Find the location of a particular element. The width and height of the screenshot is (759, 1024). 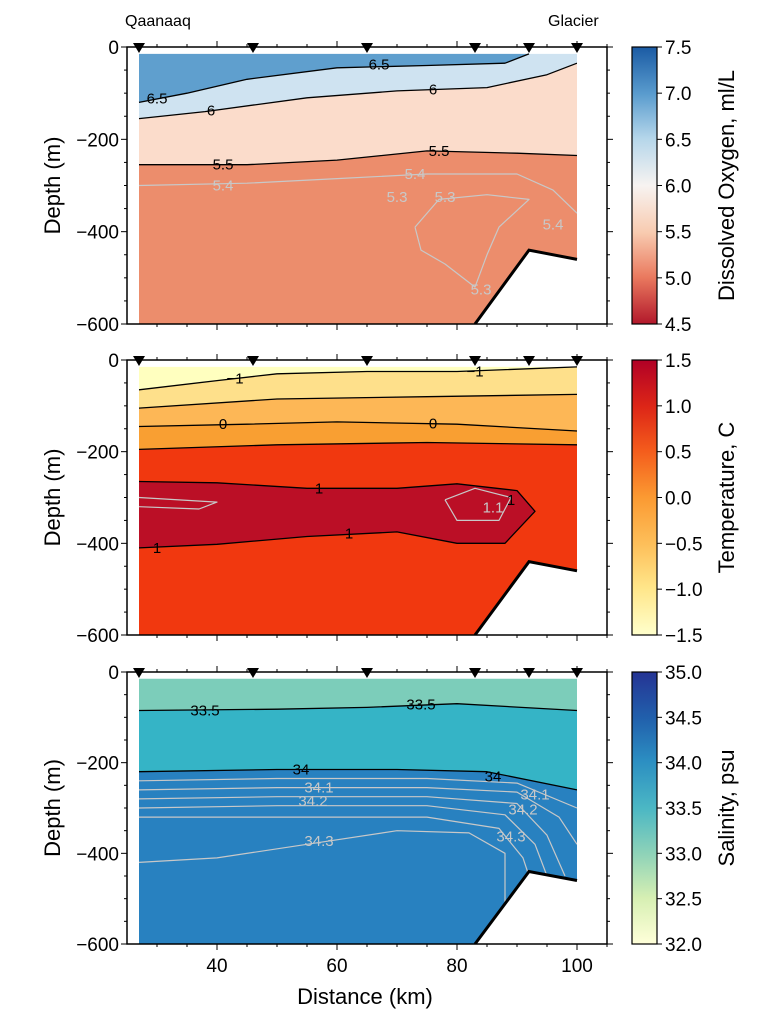

temperature-y-tick-1: −200 is located at coordinates (97, 453).